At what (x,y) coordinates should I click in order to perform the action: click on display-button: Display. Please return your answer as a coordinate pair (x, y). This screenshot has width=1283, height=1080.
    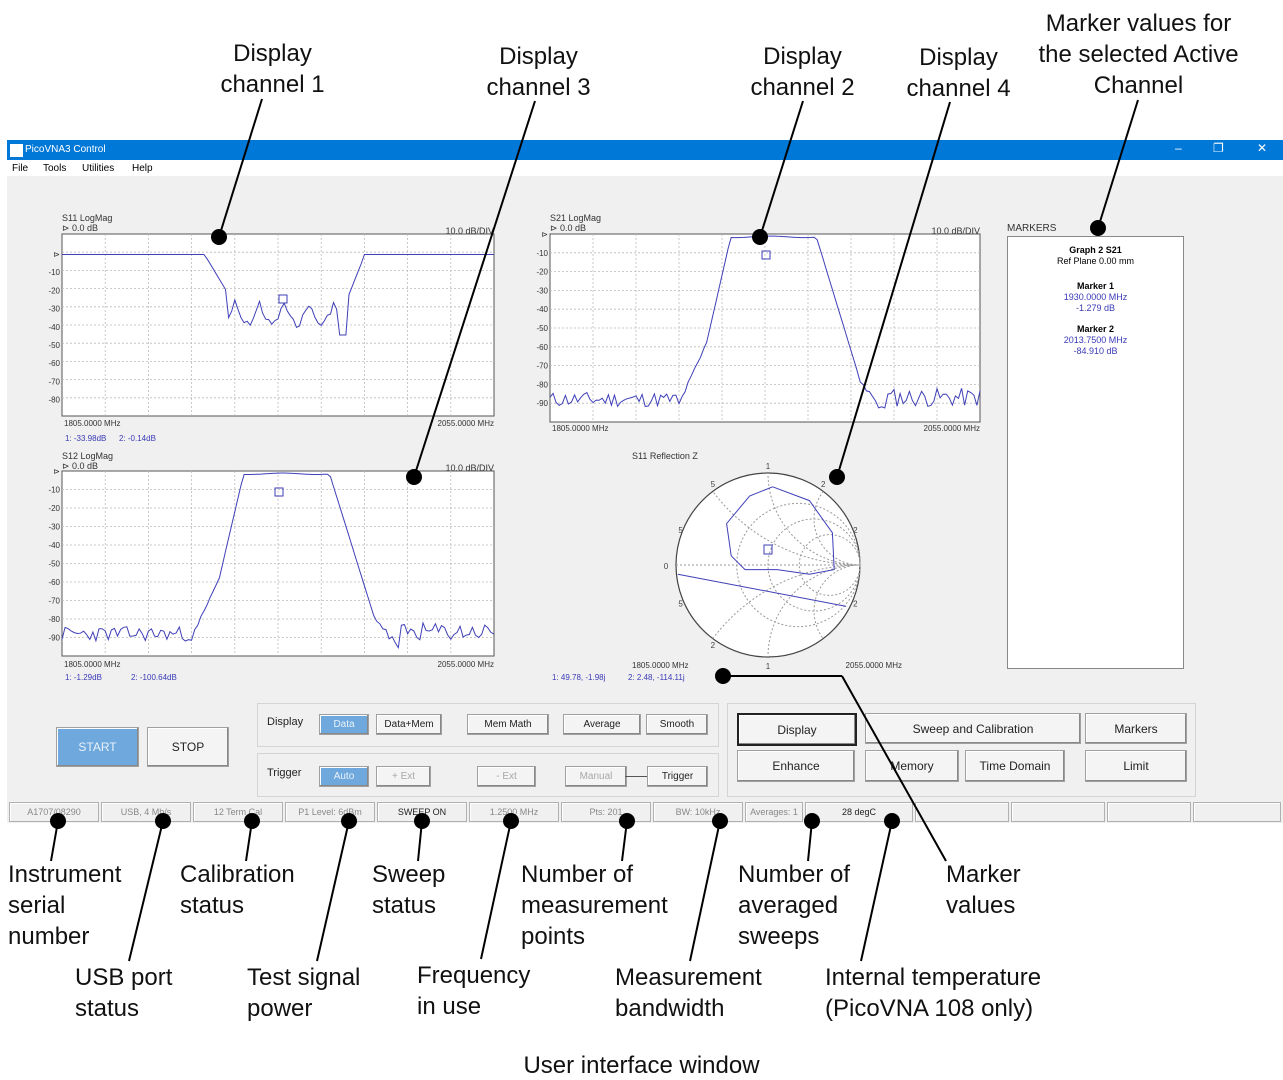
    Looking at the image, I should click on (797, 729).